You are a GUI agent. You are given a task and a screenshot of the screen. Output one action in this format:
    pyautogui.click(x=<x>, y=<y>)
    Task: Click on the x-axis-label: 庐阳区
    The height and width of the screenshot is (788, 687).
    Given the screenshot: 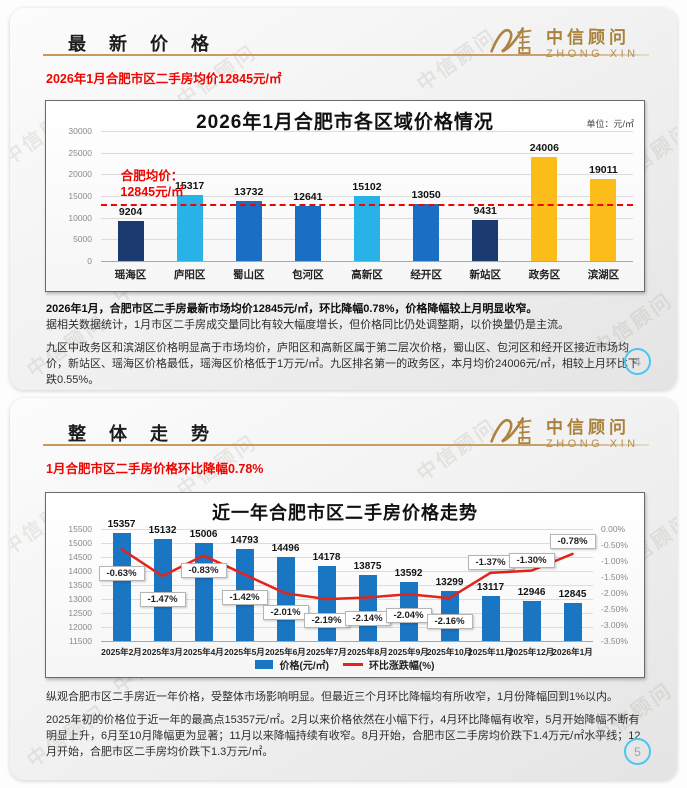 What is the action you would take?
    pyautogui.click(x=189, y=275)
    